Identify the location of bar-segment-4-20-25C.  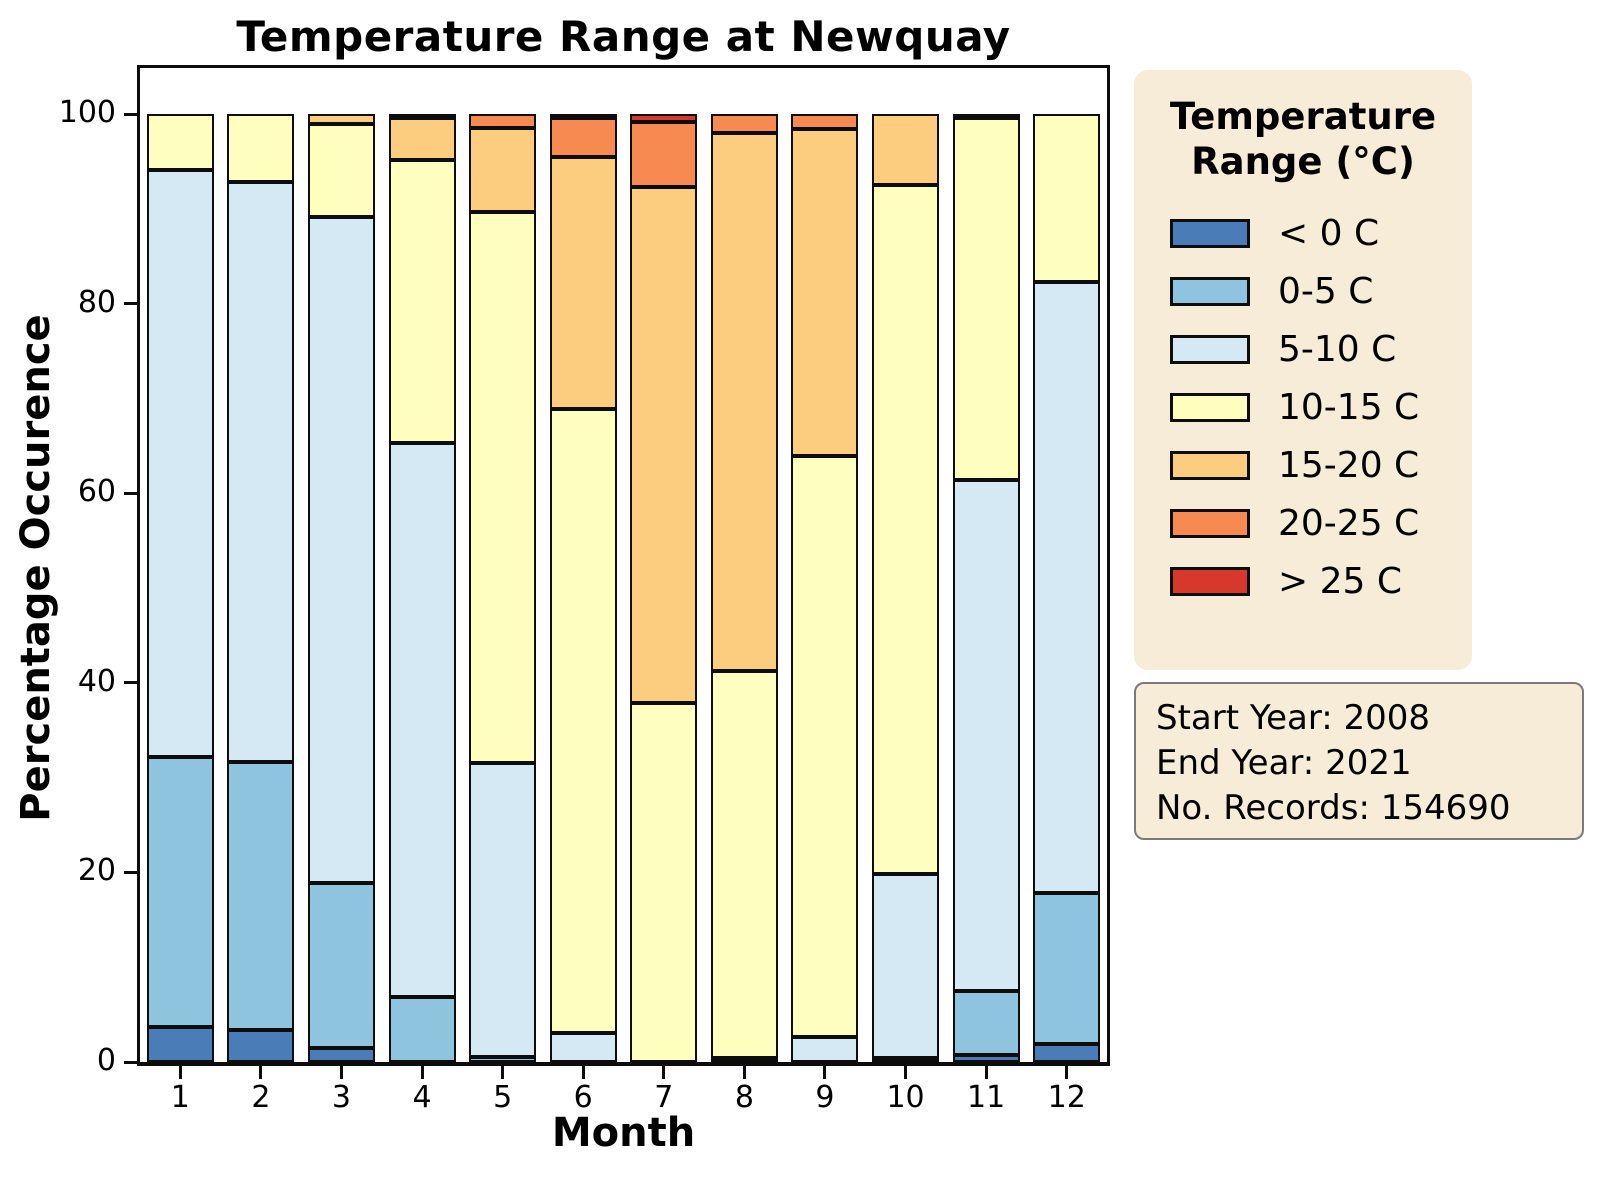
(422, 115).